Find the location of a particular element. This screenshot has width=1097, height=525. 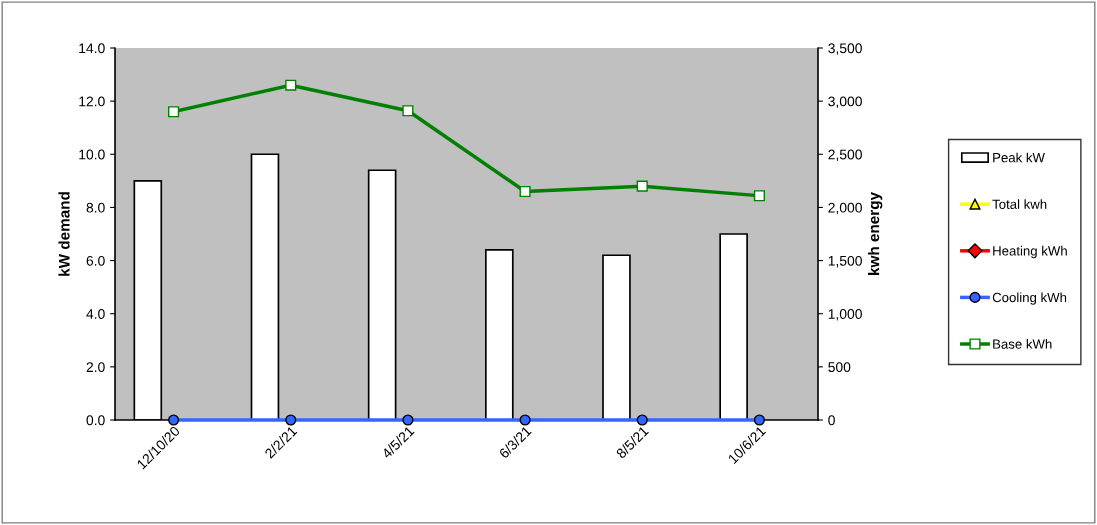

y2-tick-label: 1,000 is located at coordinates (845, 315).